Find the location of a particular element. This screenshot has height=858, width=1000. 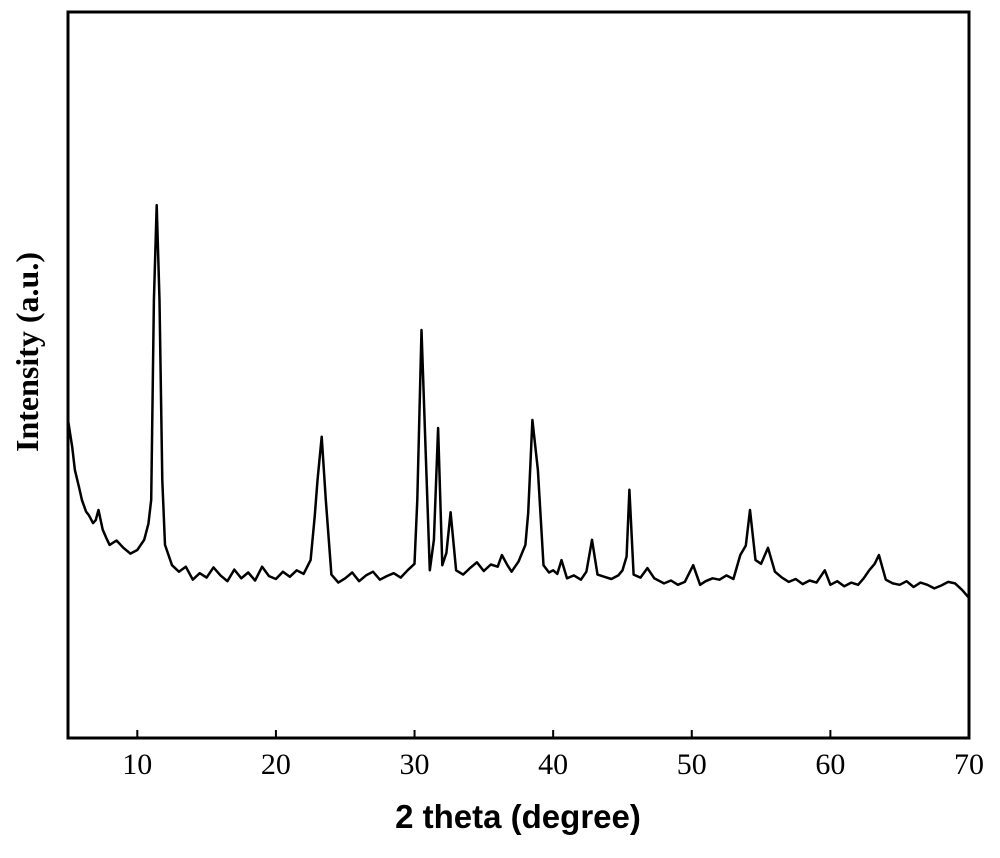

x-tick-label: 70 is located at coordinates (969, 764).